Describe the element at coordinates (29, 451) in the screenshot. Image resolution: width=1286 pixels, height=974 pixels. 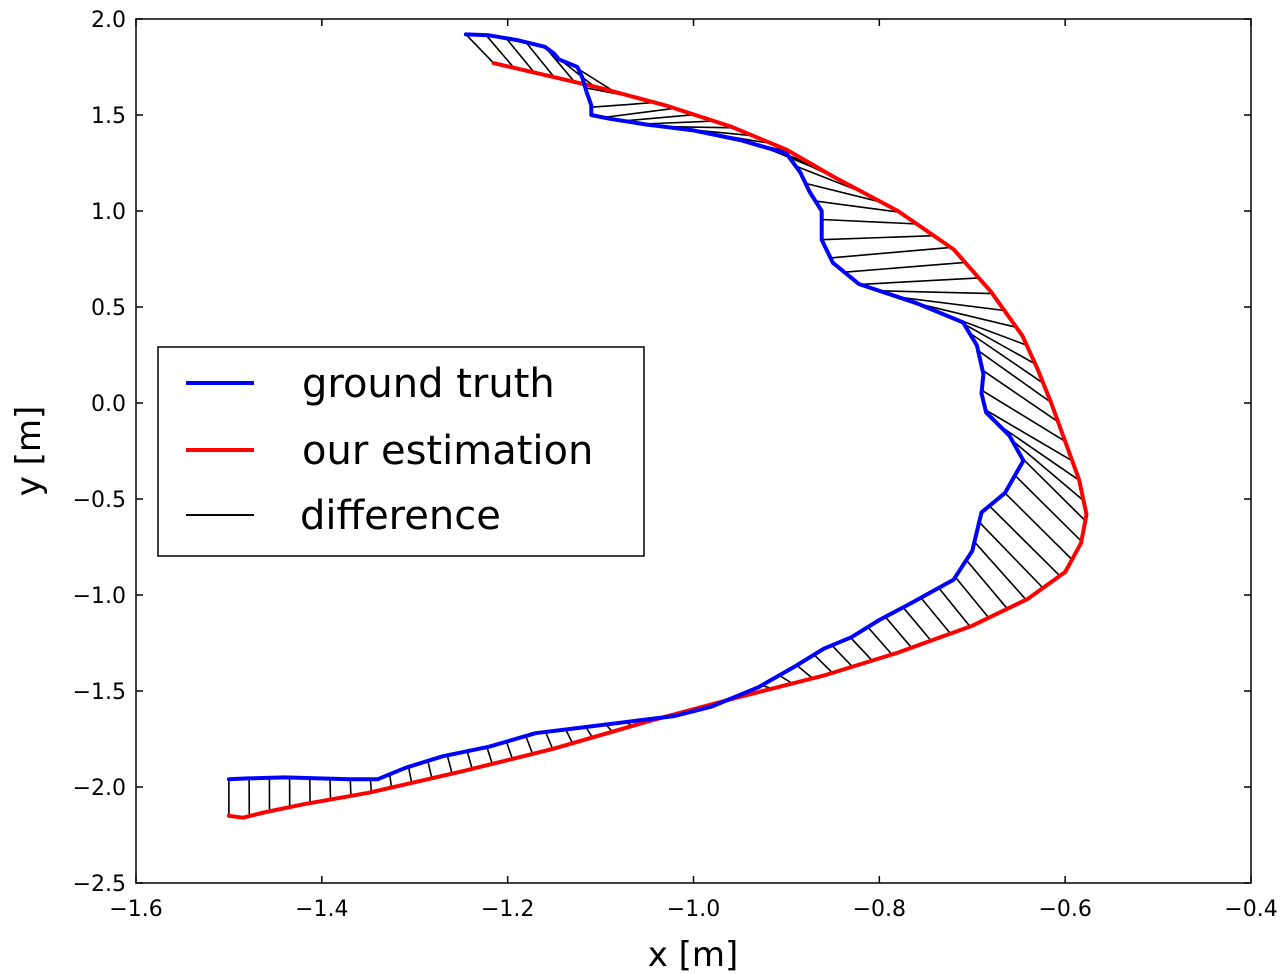
I see `y-axis-label: y [m]` at that location.